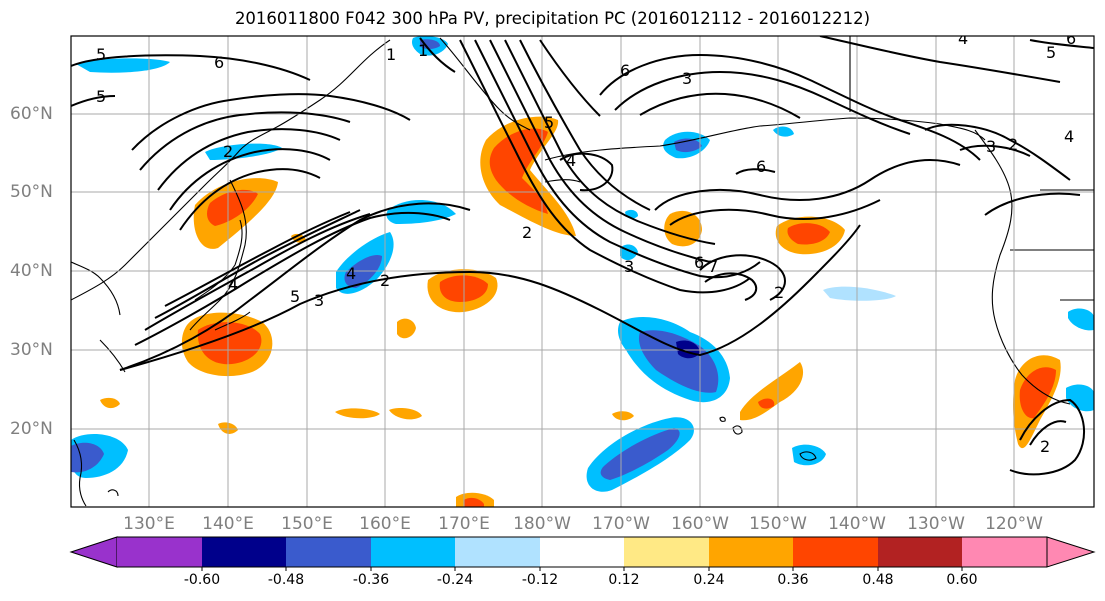 This screenshot has height=601, width=1105. Describe the element at coordinates (371, 580) in the screenshot. I see `colorbar-tick-label: -0.36` at that location.